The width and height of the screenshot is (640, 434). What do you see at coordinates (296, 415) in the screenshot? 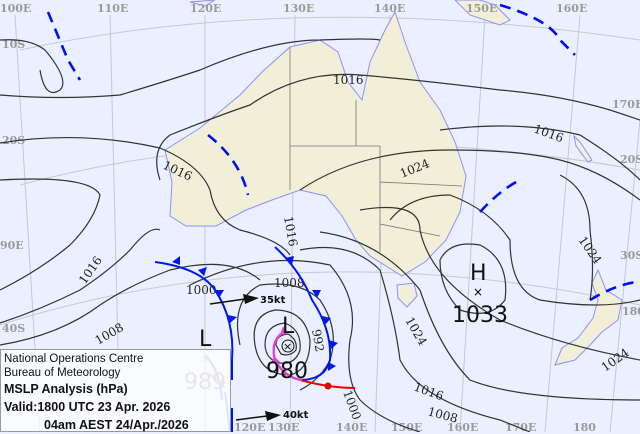
I see `wind-speed-label: 40kt` at bounding box center [296, 415].